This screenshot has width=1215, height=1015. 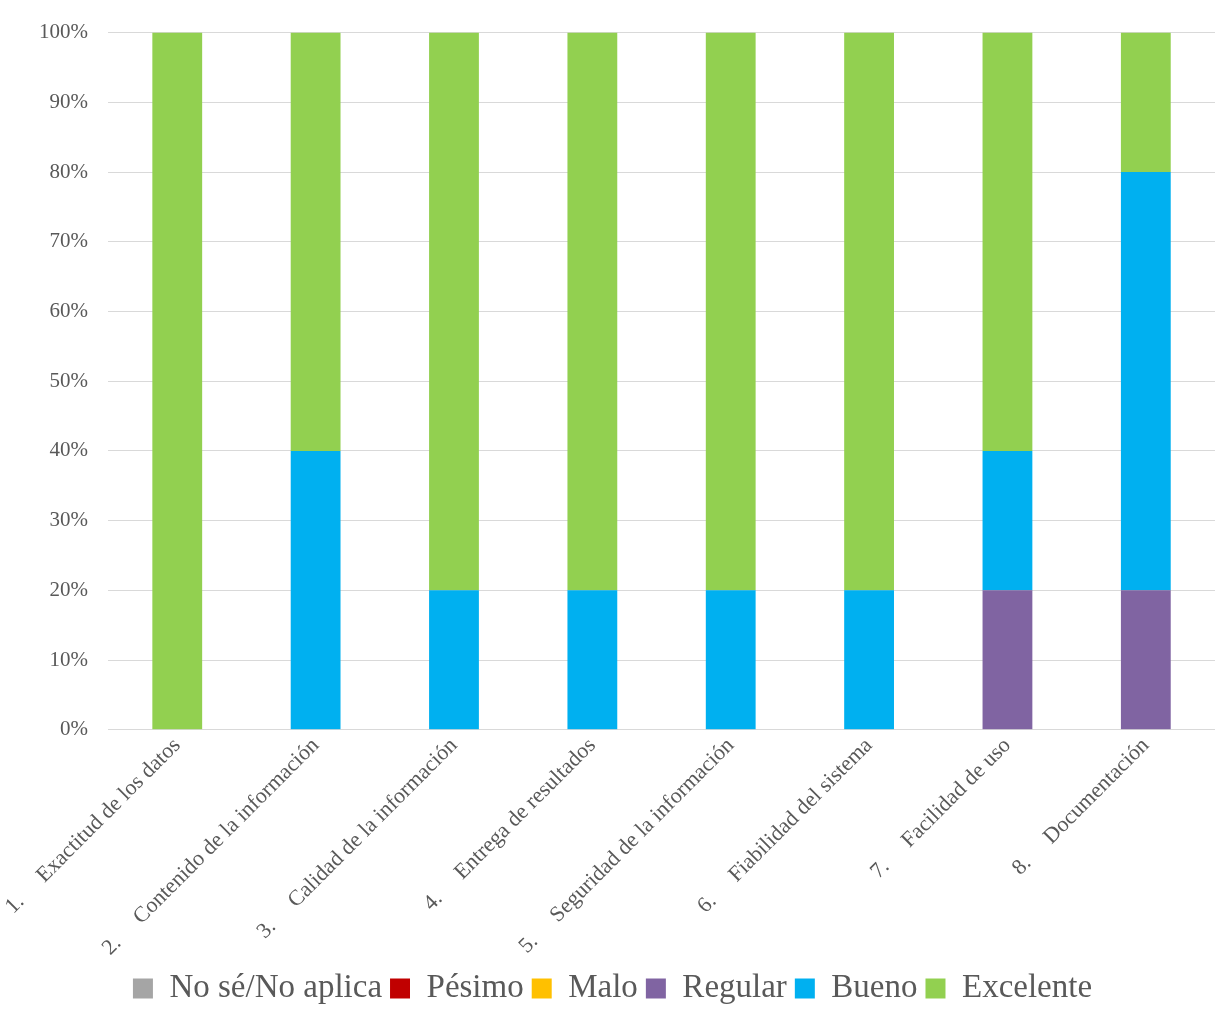 I want to click on legend-label: Regular, so click(x=734, y=986).